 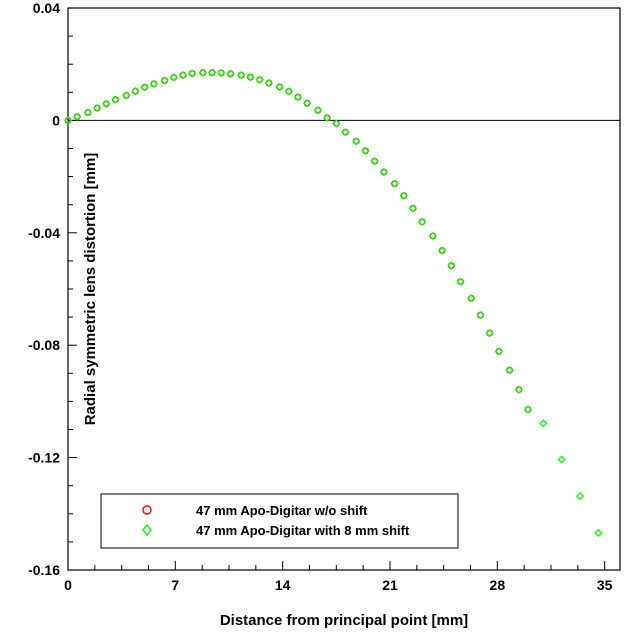 I want to click on x-tick-label: 7, so click(x=175, y=585).